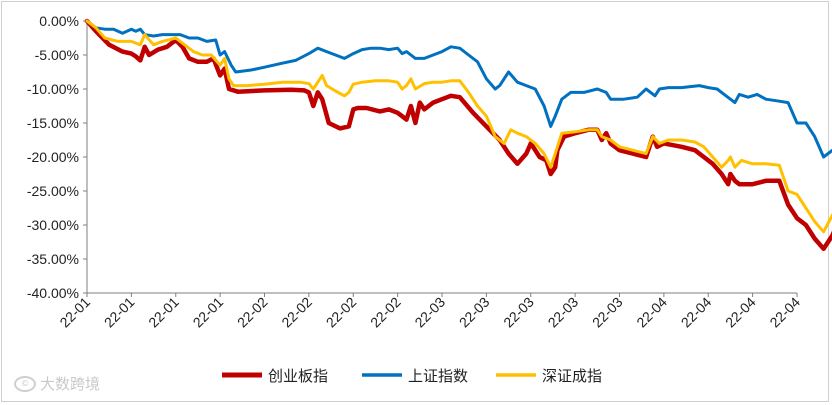 This screenshot has height=405, width=832. What do you see at coordinates (25, 383) in the screenshot?
I see `watermark-logo-icon: ©` at bounding box center [25, 383].